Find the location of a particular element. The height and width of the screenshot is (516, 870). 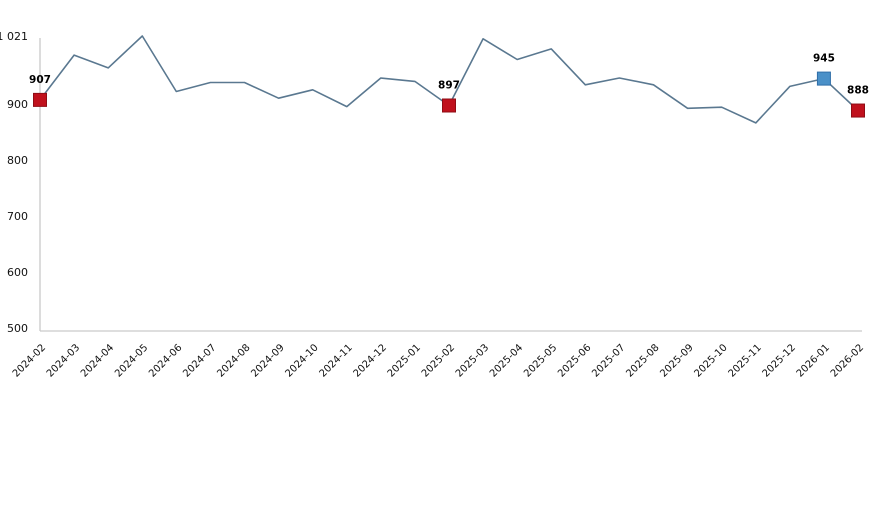

x-tick-label: 2024-08 is located at coordinates (233, 360).